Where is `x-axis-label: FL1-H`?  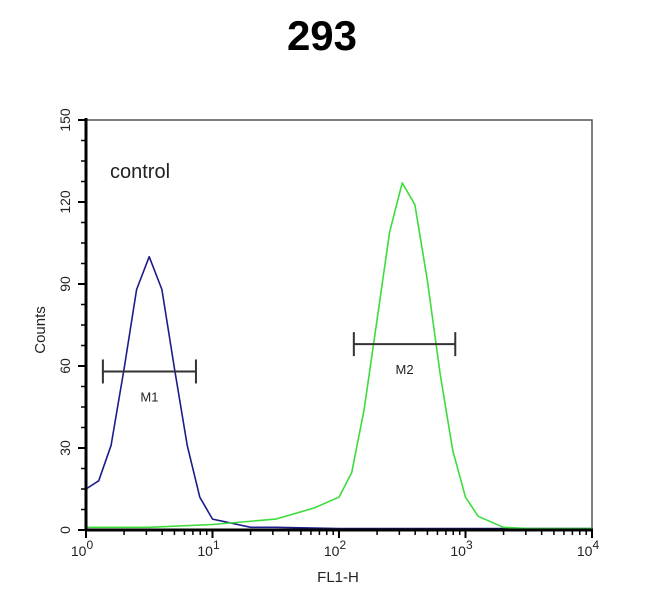 x-axis-label: FL1-H is located at coordinates (338, 577).